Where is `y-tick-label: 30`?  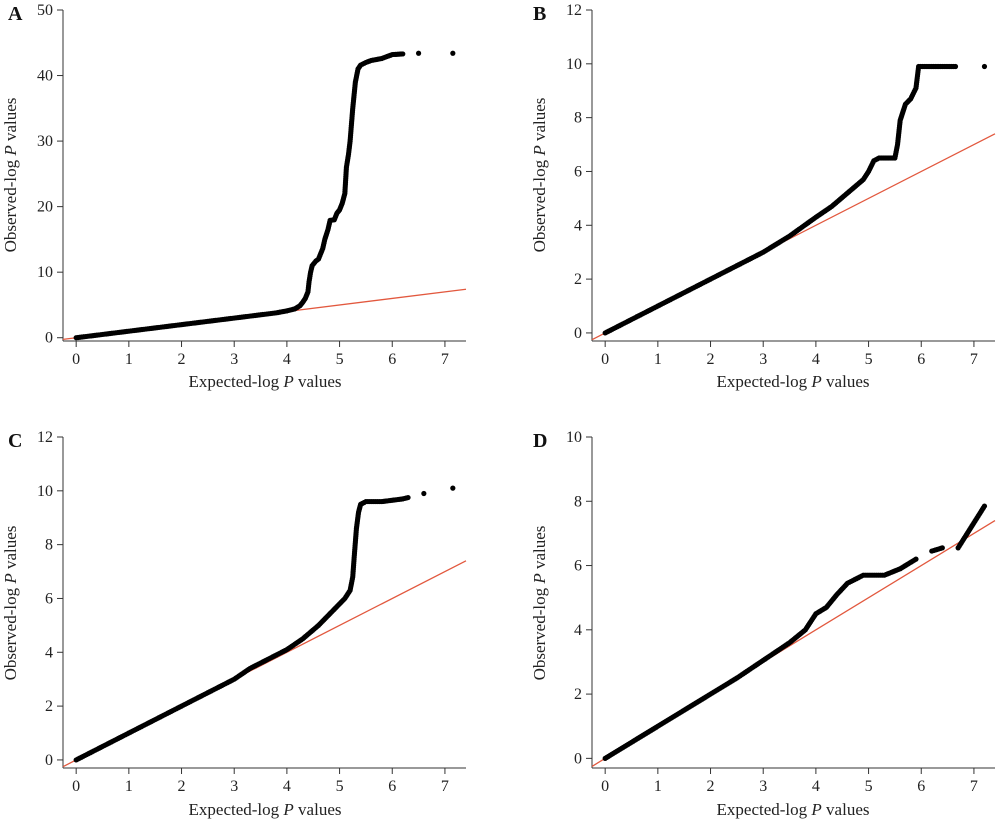 y-tick-label: 30 is located at coordinates (45, 141).